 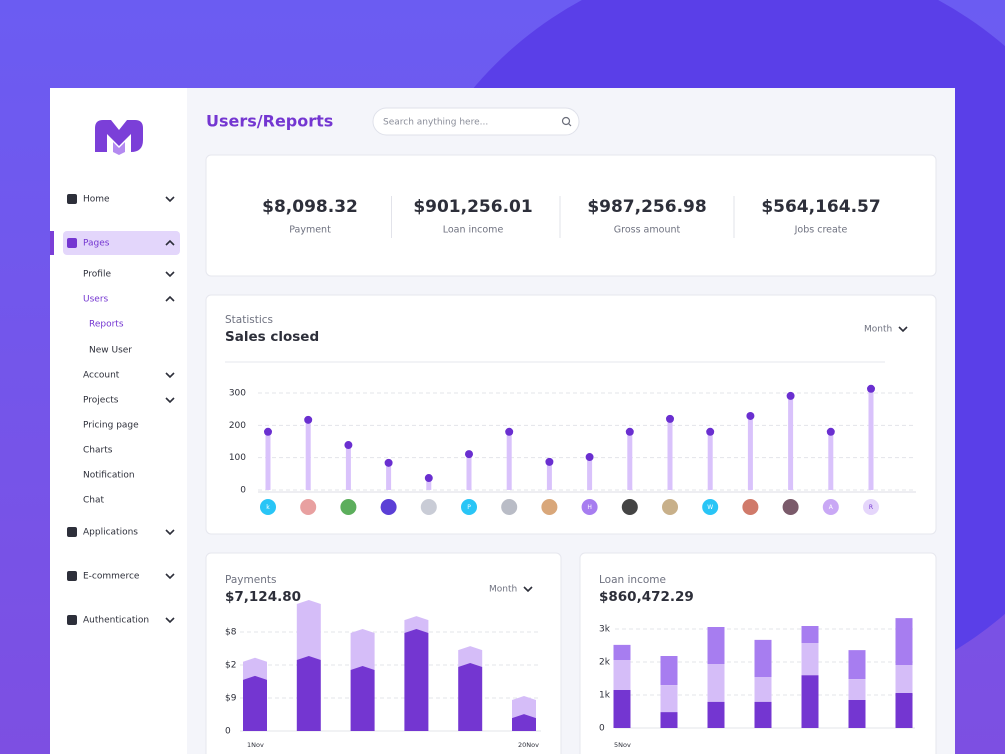 I want to click on nav-item: Account, so click(x=101, y=376).